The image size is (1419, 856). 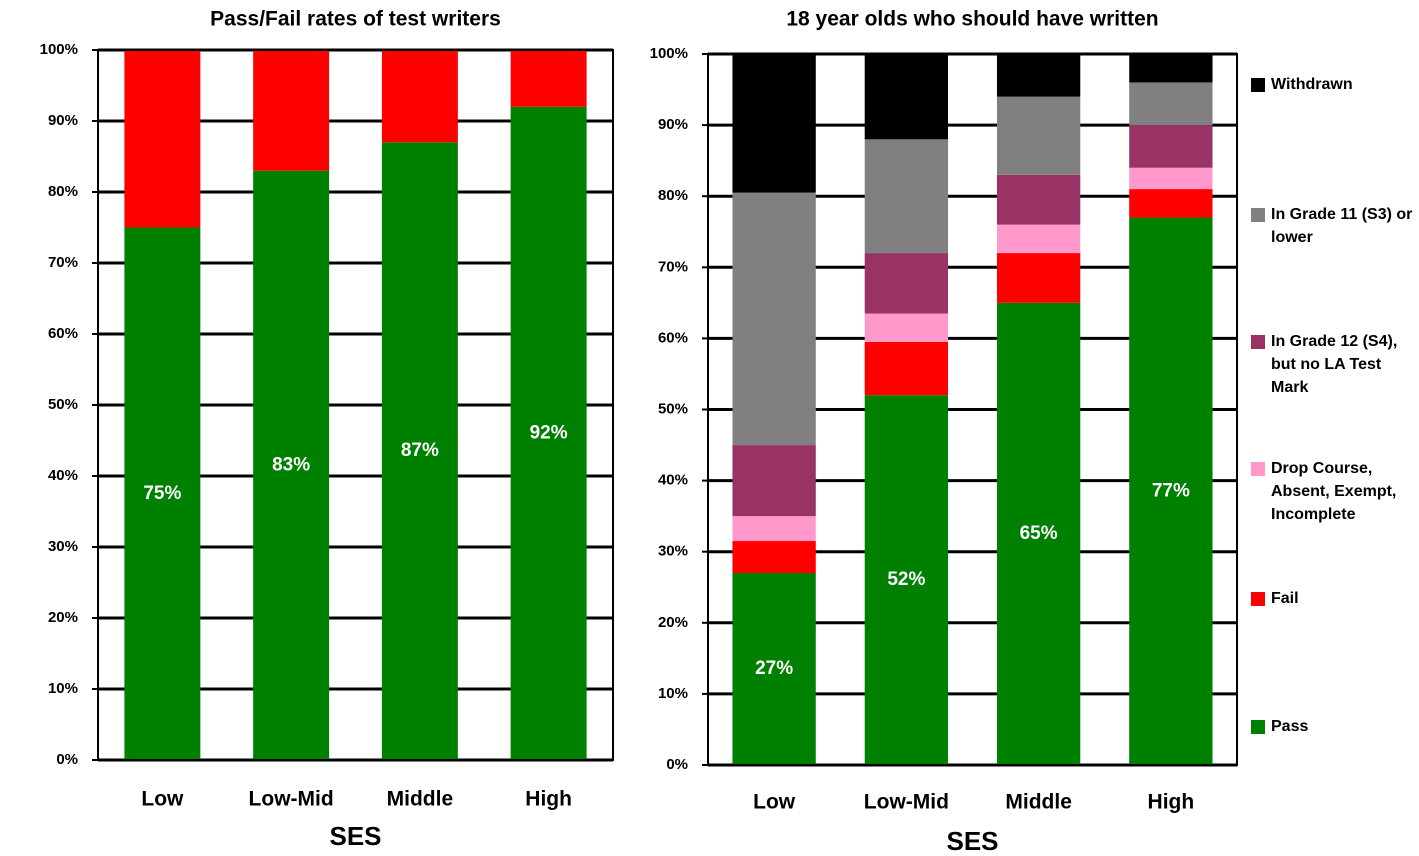 I want to click on legend-entry: In Grade 12 (S4), but no LA Test Mark, so click(x=1335, y=364).